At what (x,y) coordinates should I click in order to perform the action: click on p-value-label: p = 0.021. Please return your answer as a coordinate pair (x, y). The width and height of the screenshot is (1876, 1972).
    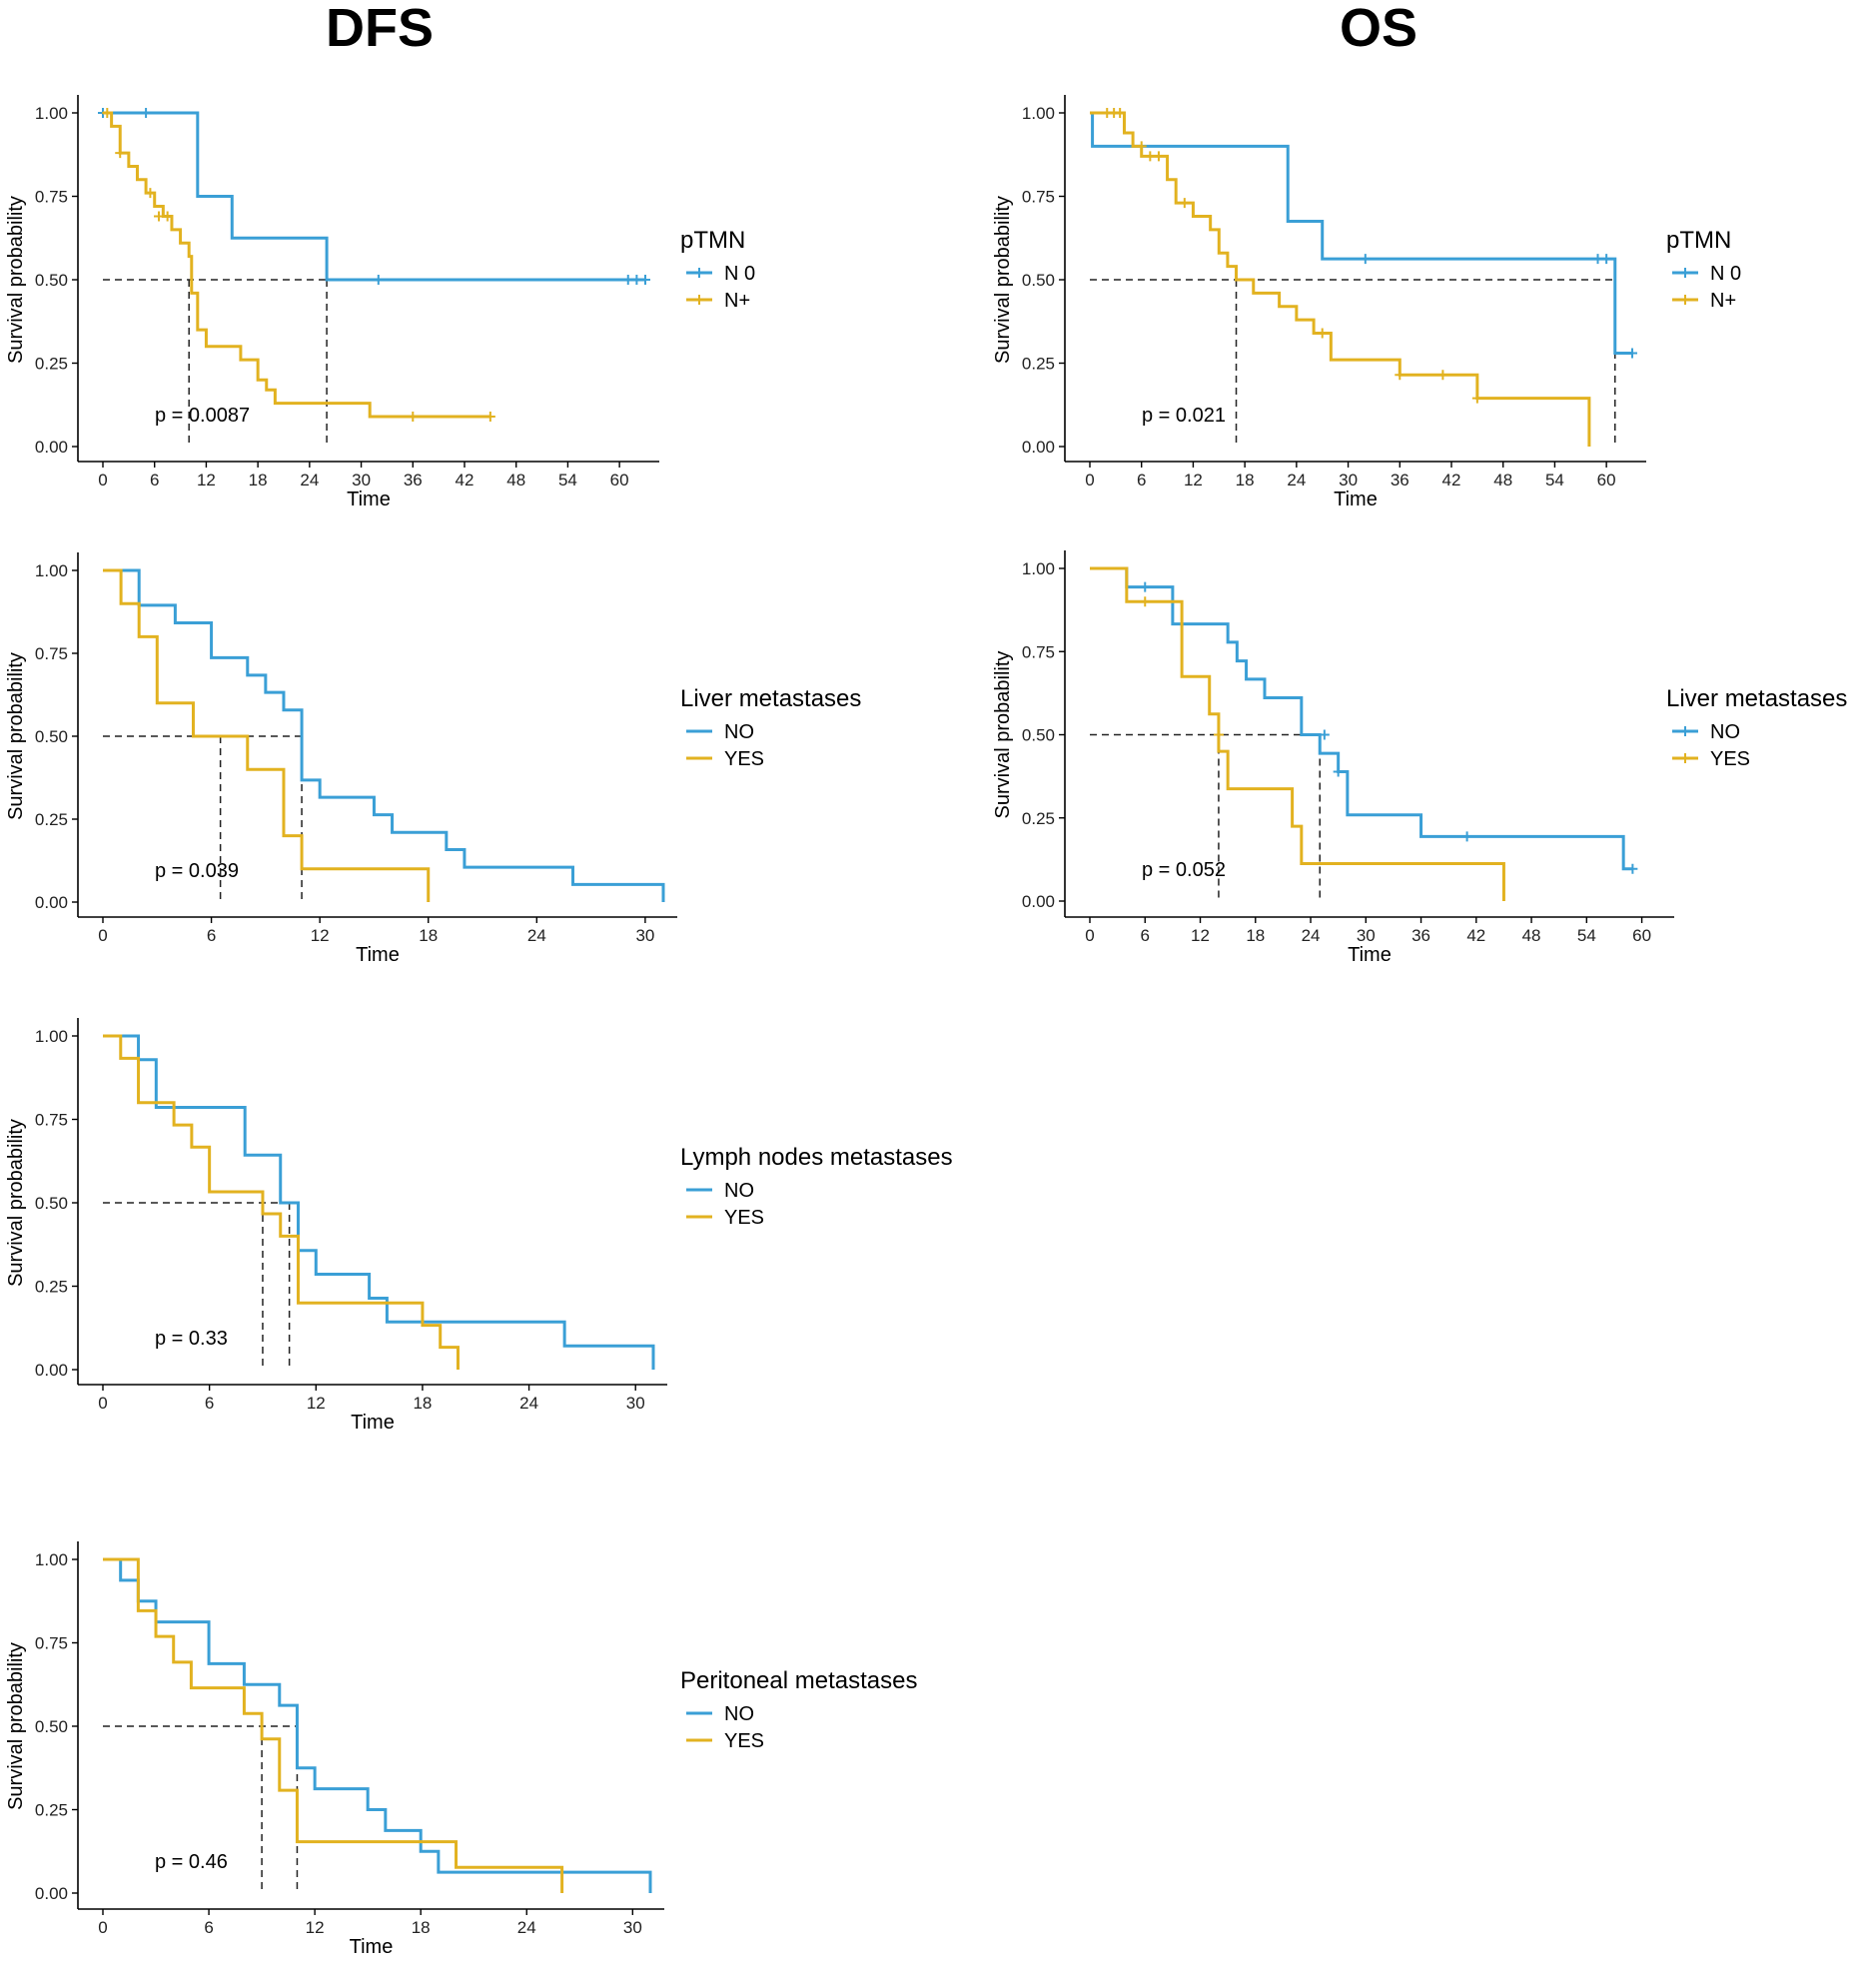
    Looking at the image, I should click on (1184, 416).